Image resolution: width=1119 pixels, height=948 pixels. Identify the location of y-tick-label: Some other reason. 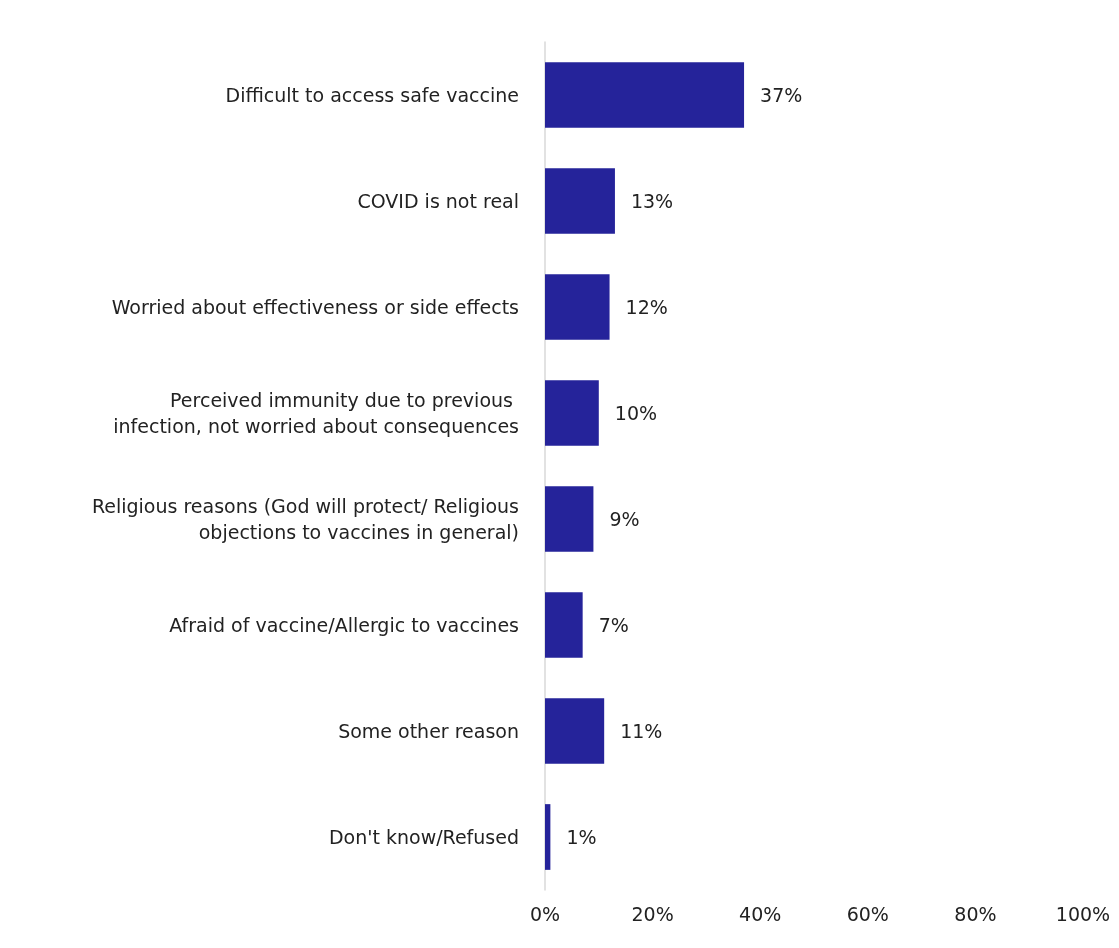
(428, 731).